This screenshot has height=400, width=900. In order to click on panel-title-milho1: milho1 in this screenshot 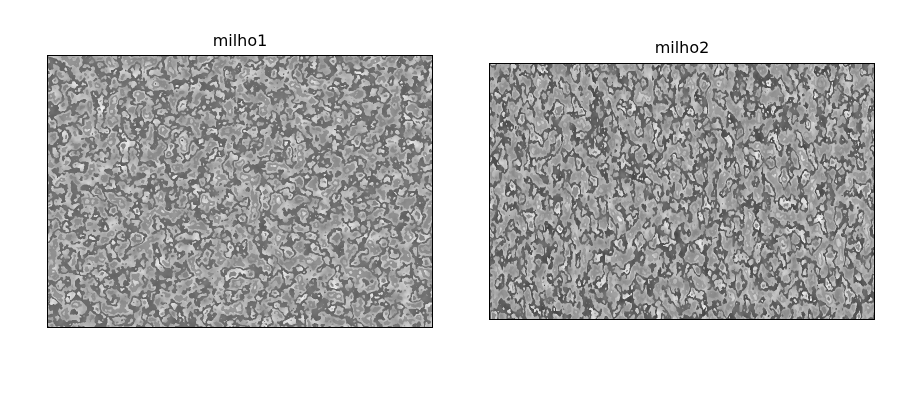, I will do `click(240, 40)`.